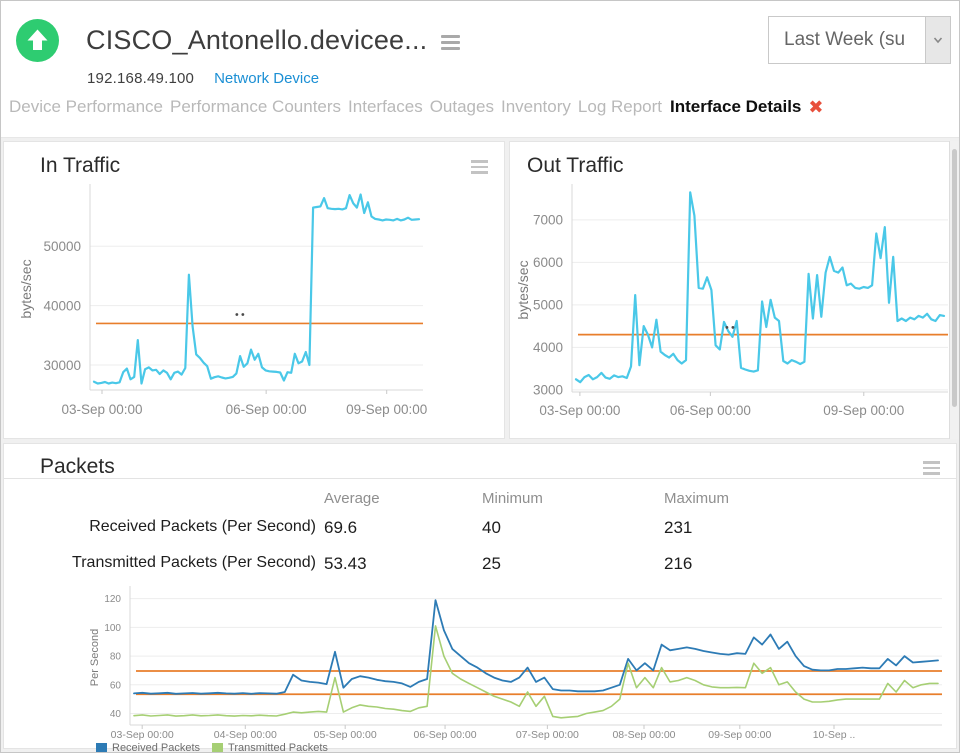 This screenshot has height=753, width=960. I want to click on transmitted-swatch-icon, so click(218, 747).